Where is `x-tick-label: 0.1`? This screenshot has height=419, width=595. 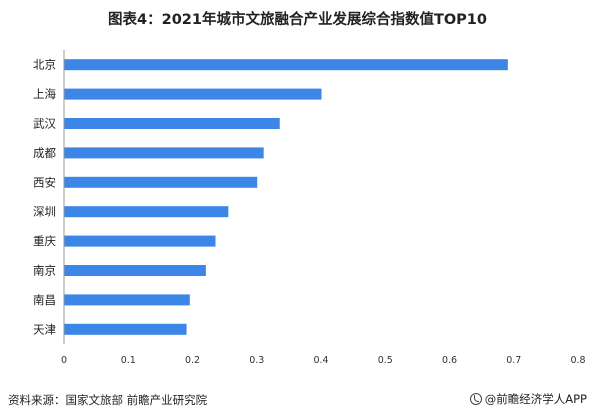
x-tick-label: 0.1 is located at coordinates (128, 360).